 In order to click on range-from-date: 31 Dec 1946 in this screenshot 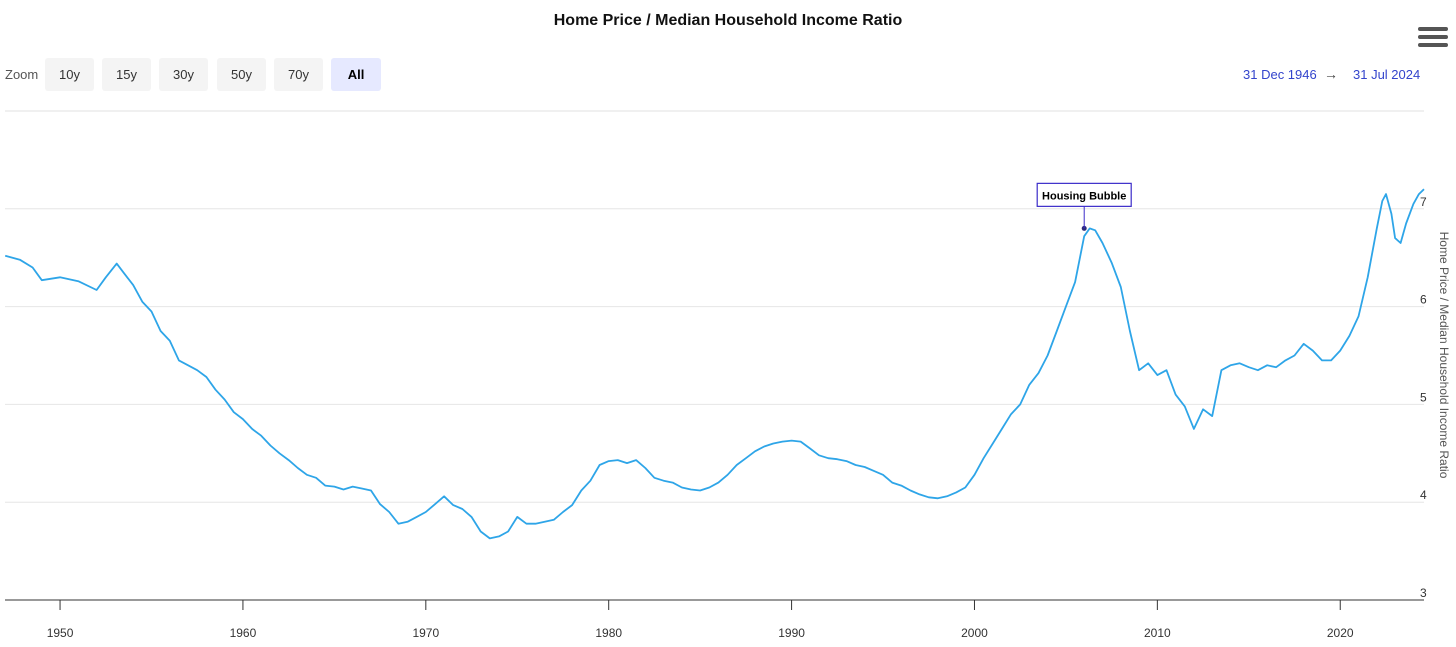, I will do `click(1280, 74)`.